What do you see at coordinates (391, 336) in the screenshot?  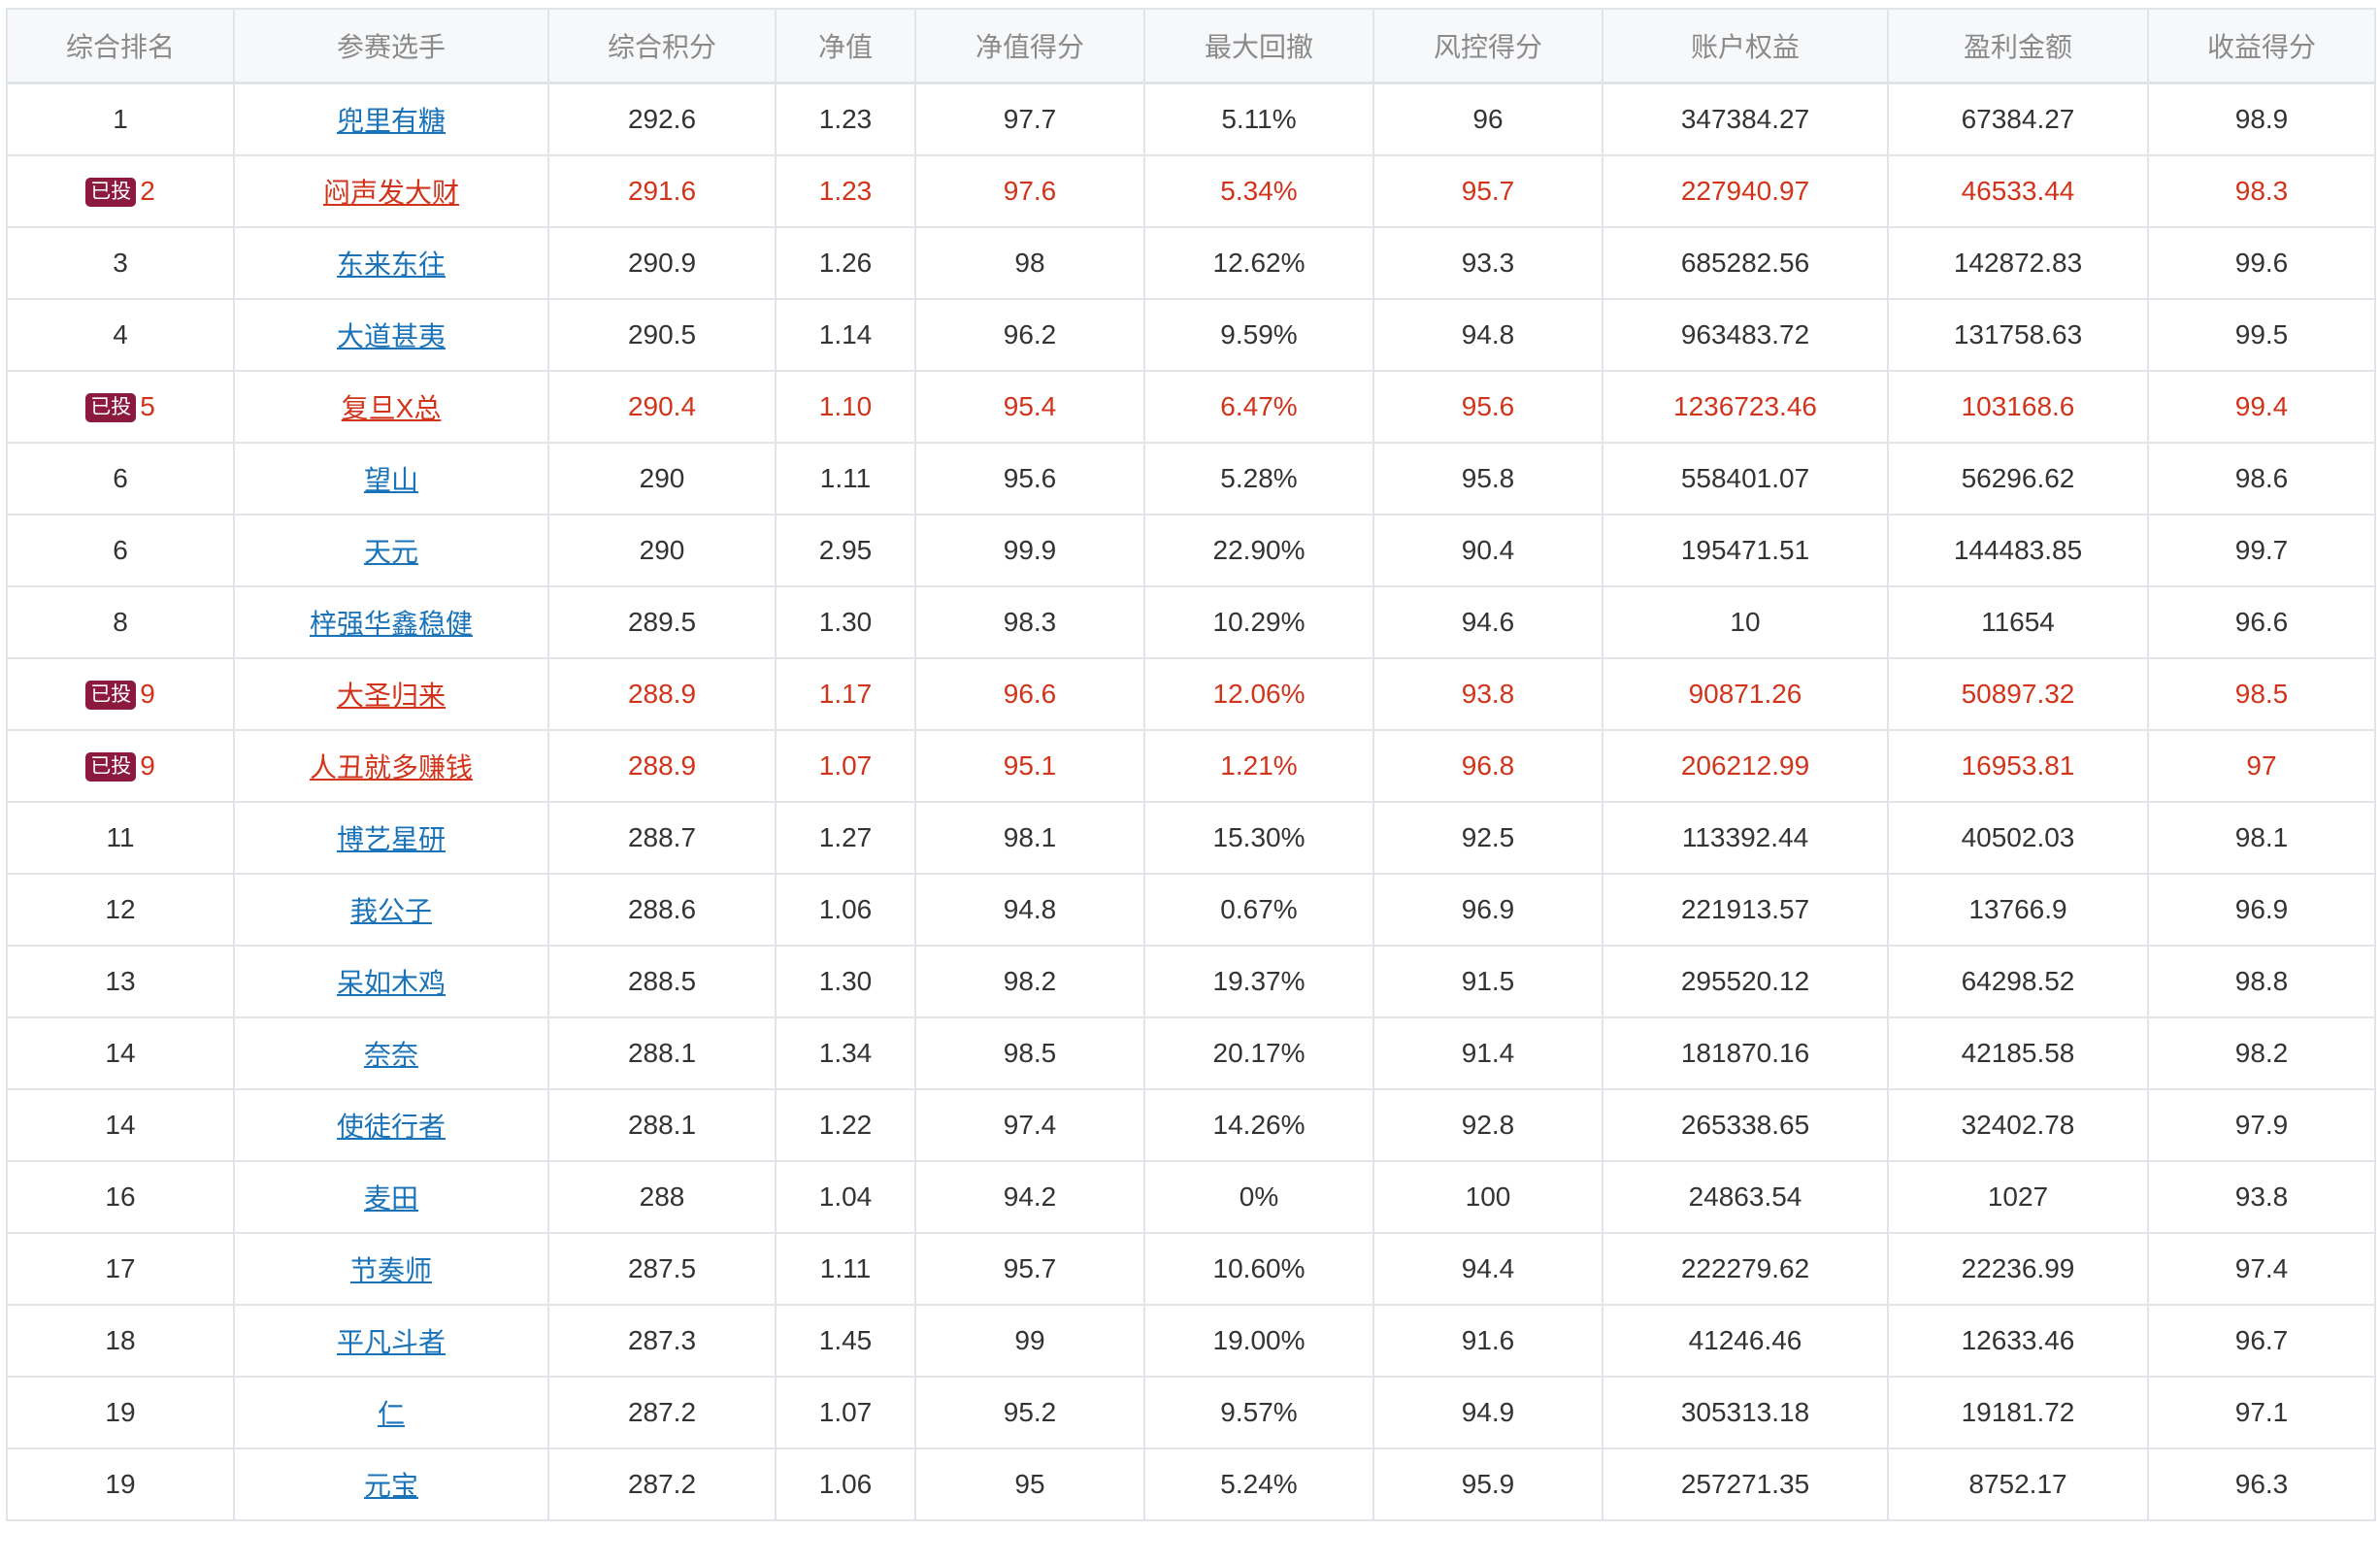 I see `player-link: 大道甚夷` at bounding box center [391, 336].